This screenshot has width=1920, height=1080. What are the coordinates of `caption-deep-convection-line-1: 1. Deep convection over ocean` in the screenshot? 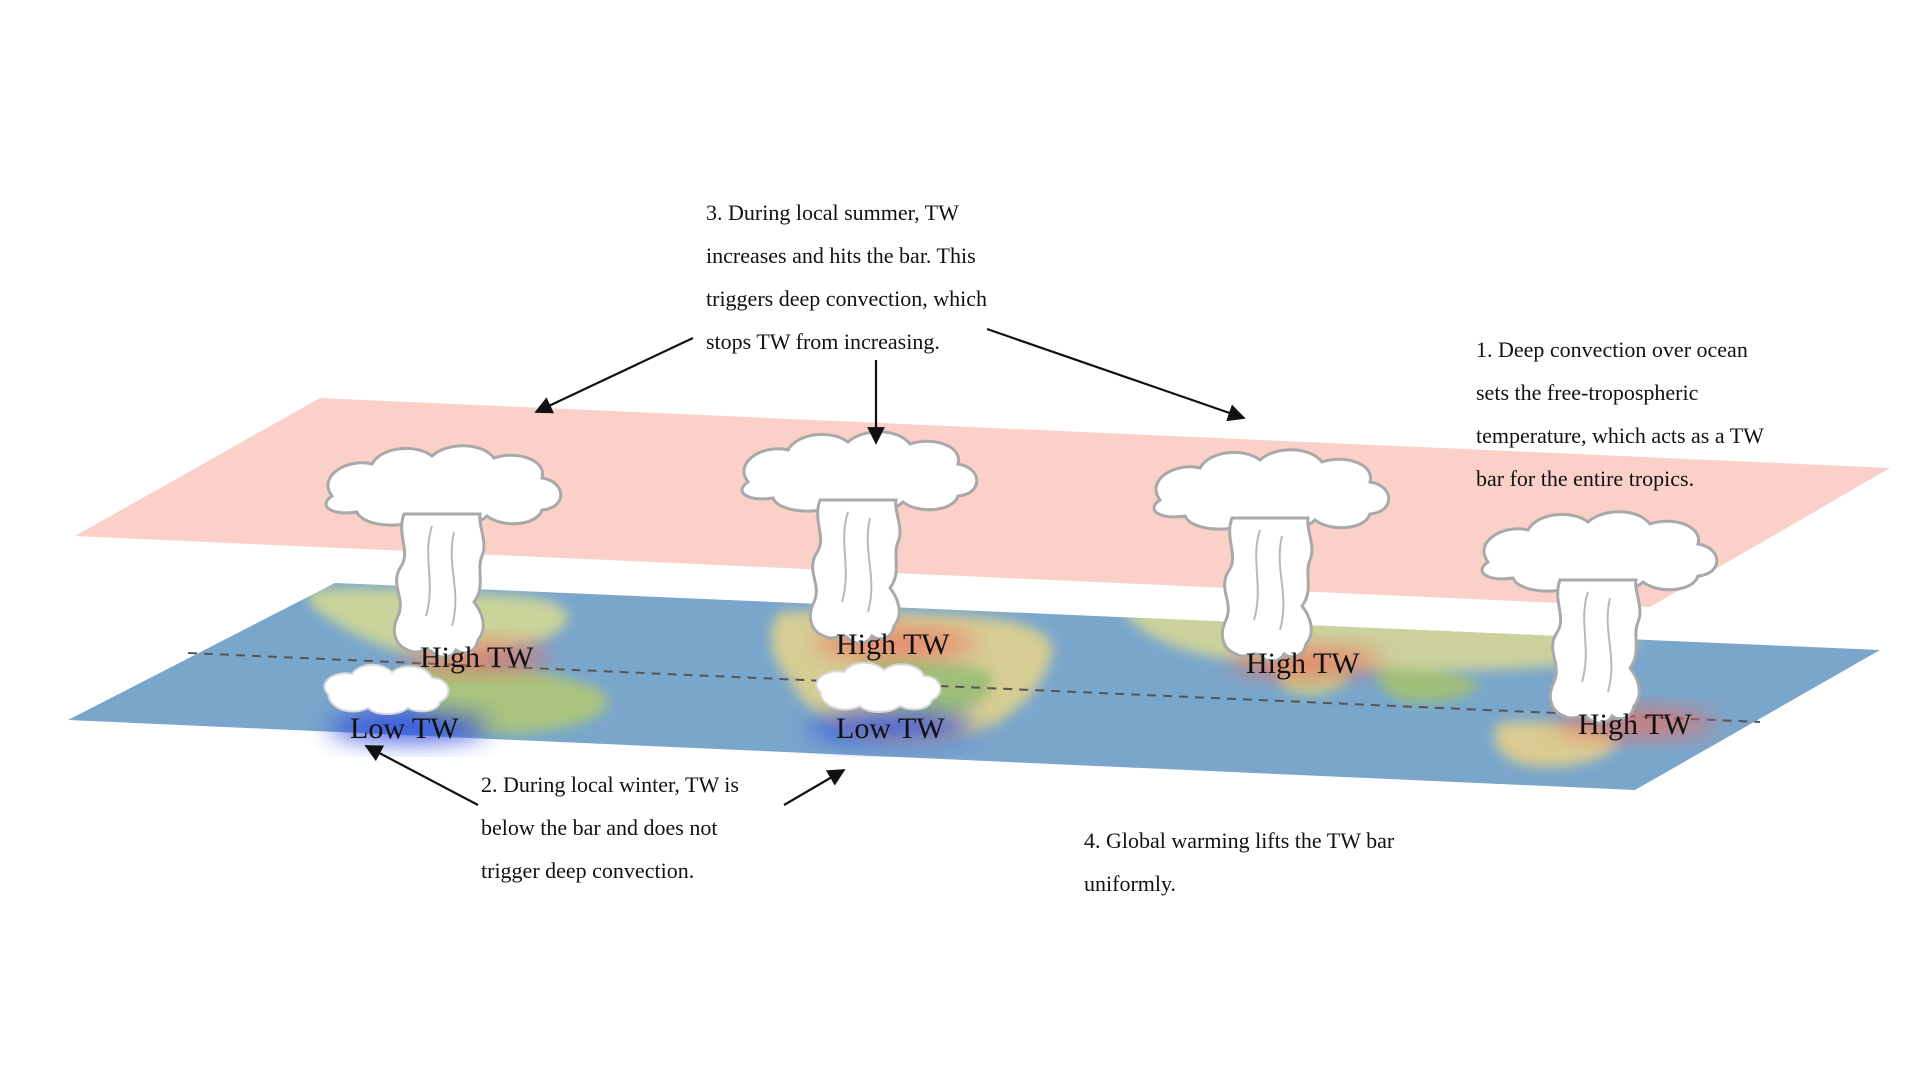 It's located at (1612, 349).